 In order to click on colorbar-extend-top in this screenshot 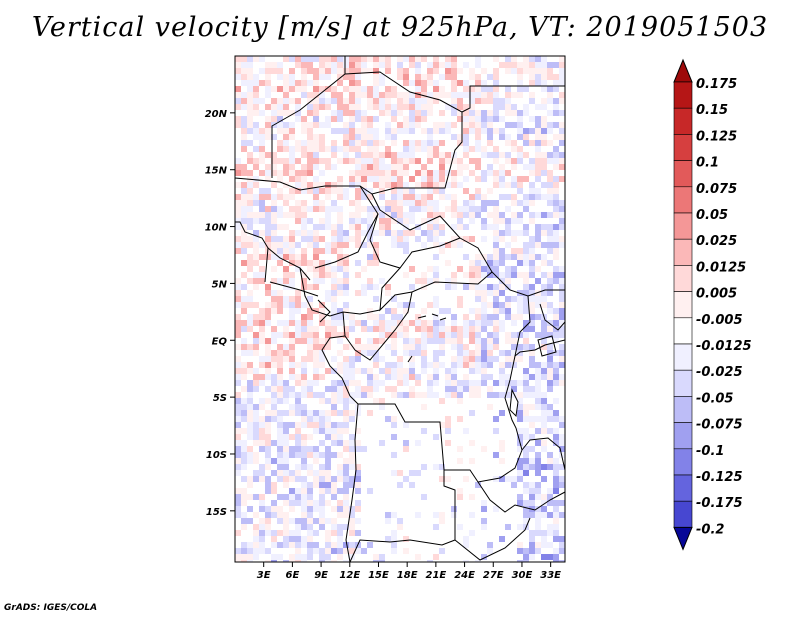, I will do `click(683, 70)`.